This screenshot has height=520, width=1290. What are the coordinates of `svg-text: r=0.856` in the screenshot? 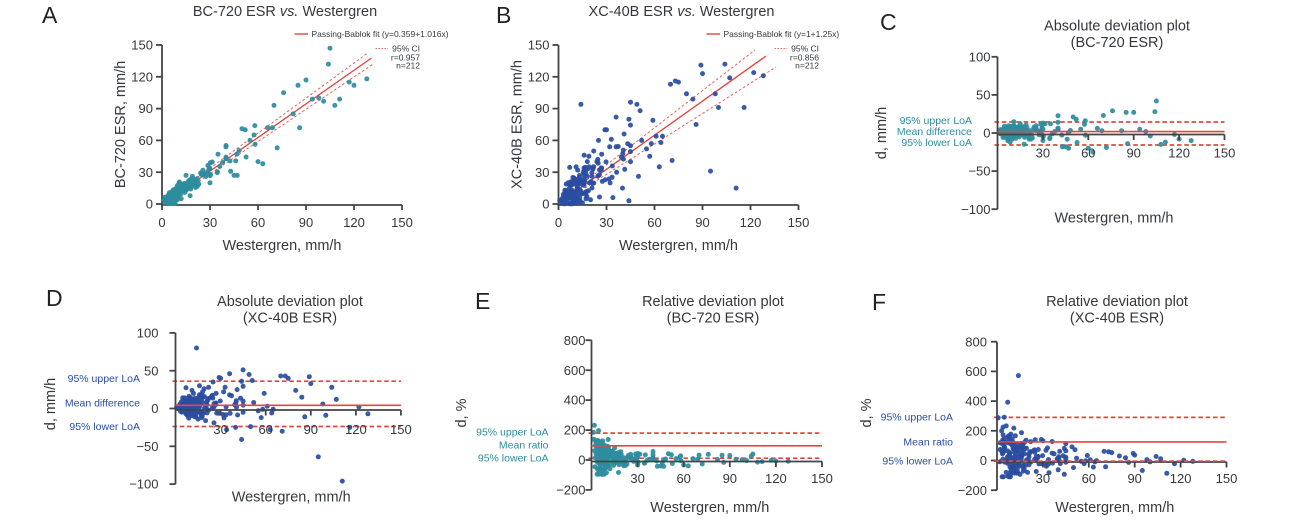 It's located at (804, 58).